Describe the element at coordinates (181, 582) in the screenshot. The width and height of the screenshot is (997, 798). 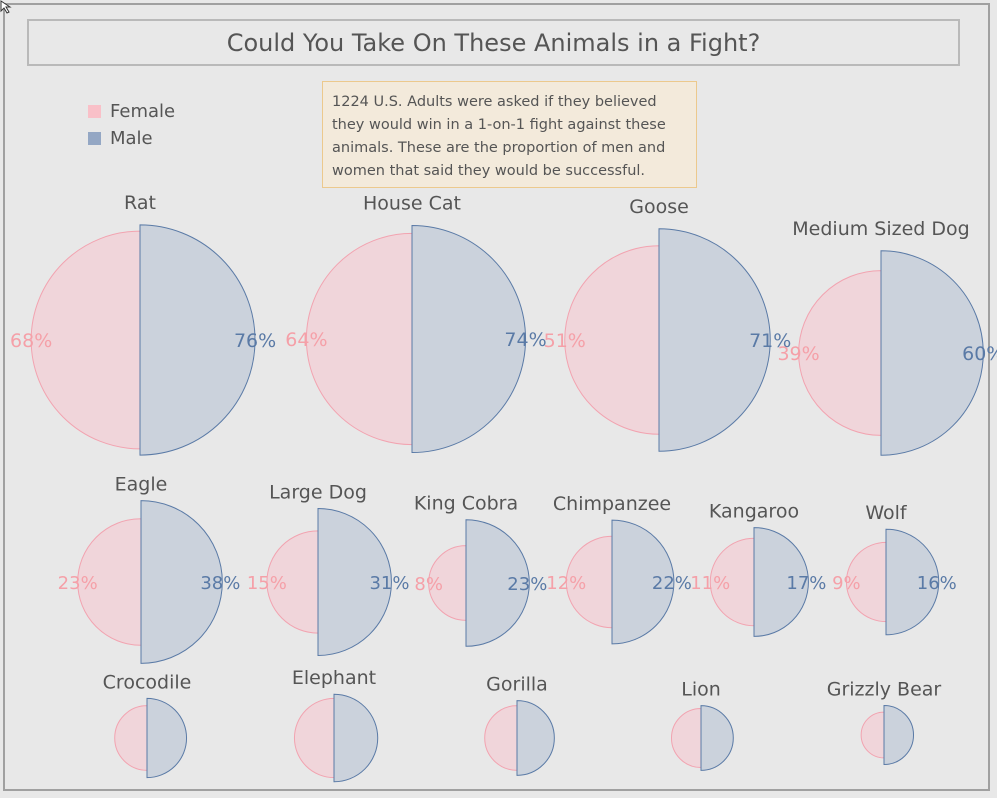
I see `male-half-eagle` at that location.